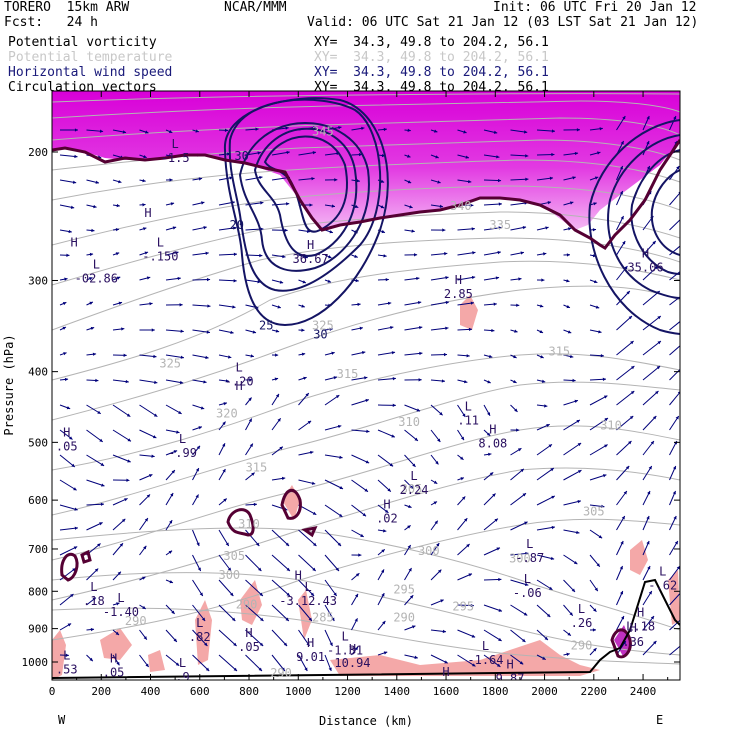 Image resolution: width=740 pixels, height=740 pixels. I want to click on extremum-value: -.99, so click(182, 453).